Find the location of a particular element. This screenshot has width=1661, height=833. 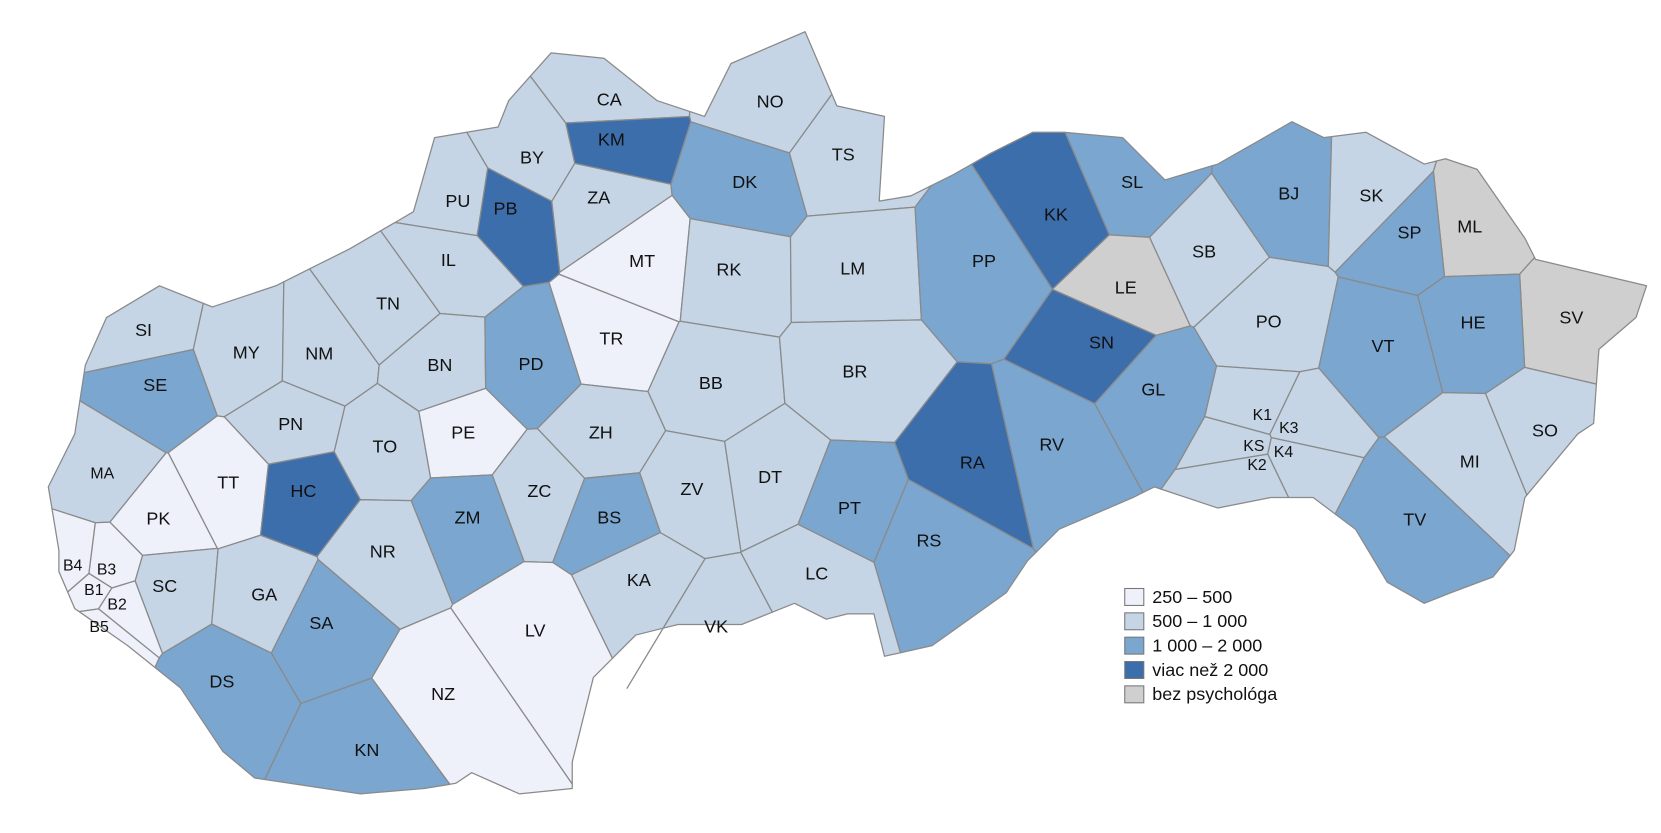

district-label: MA is located at coordinates (102, 473).